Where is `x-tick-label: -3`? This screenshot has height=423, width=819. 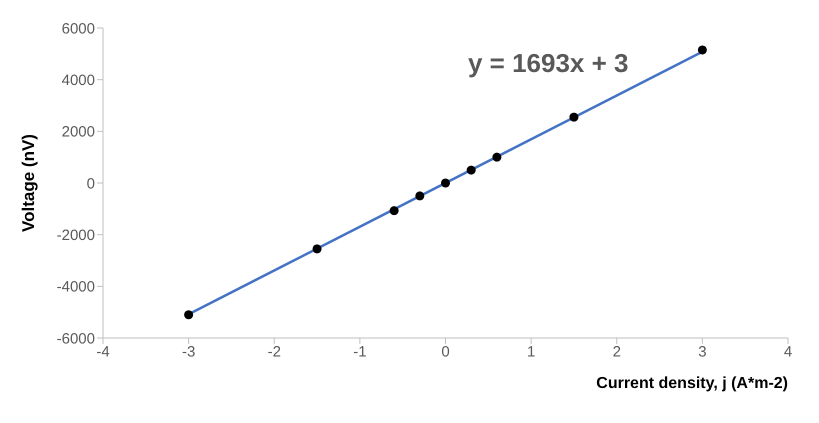
x-tick-label: -3 is located at coordinates (189, 352).